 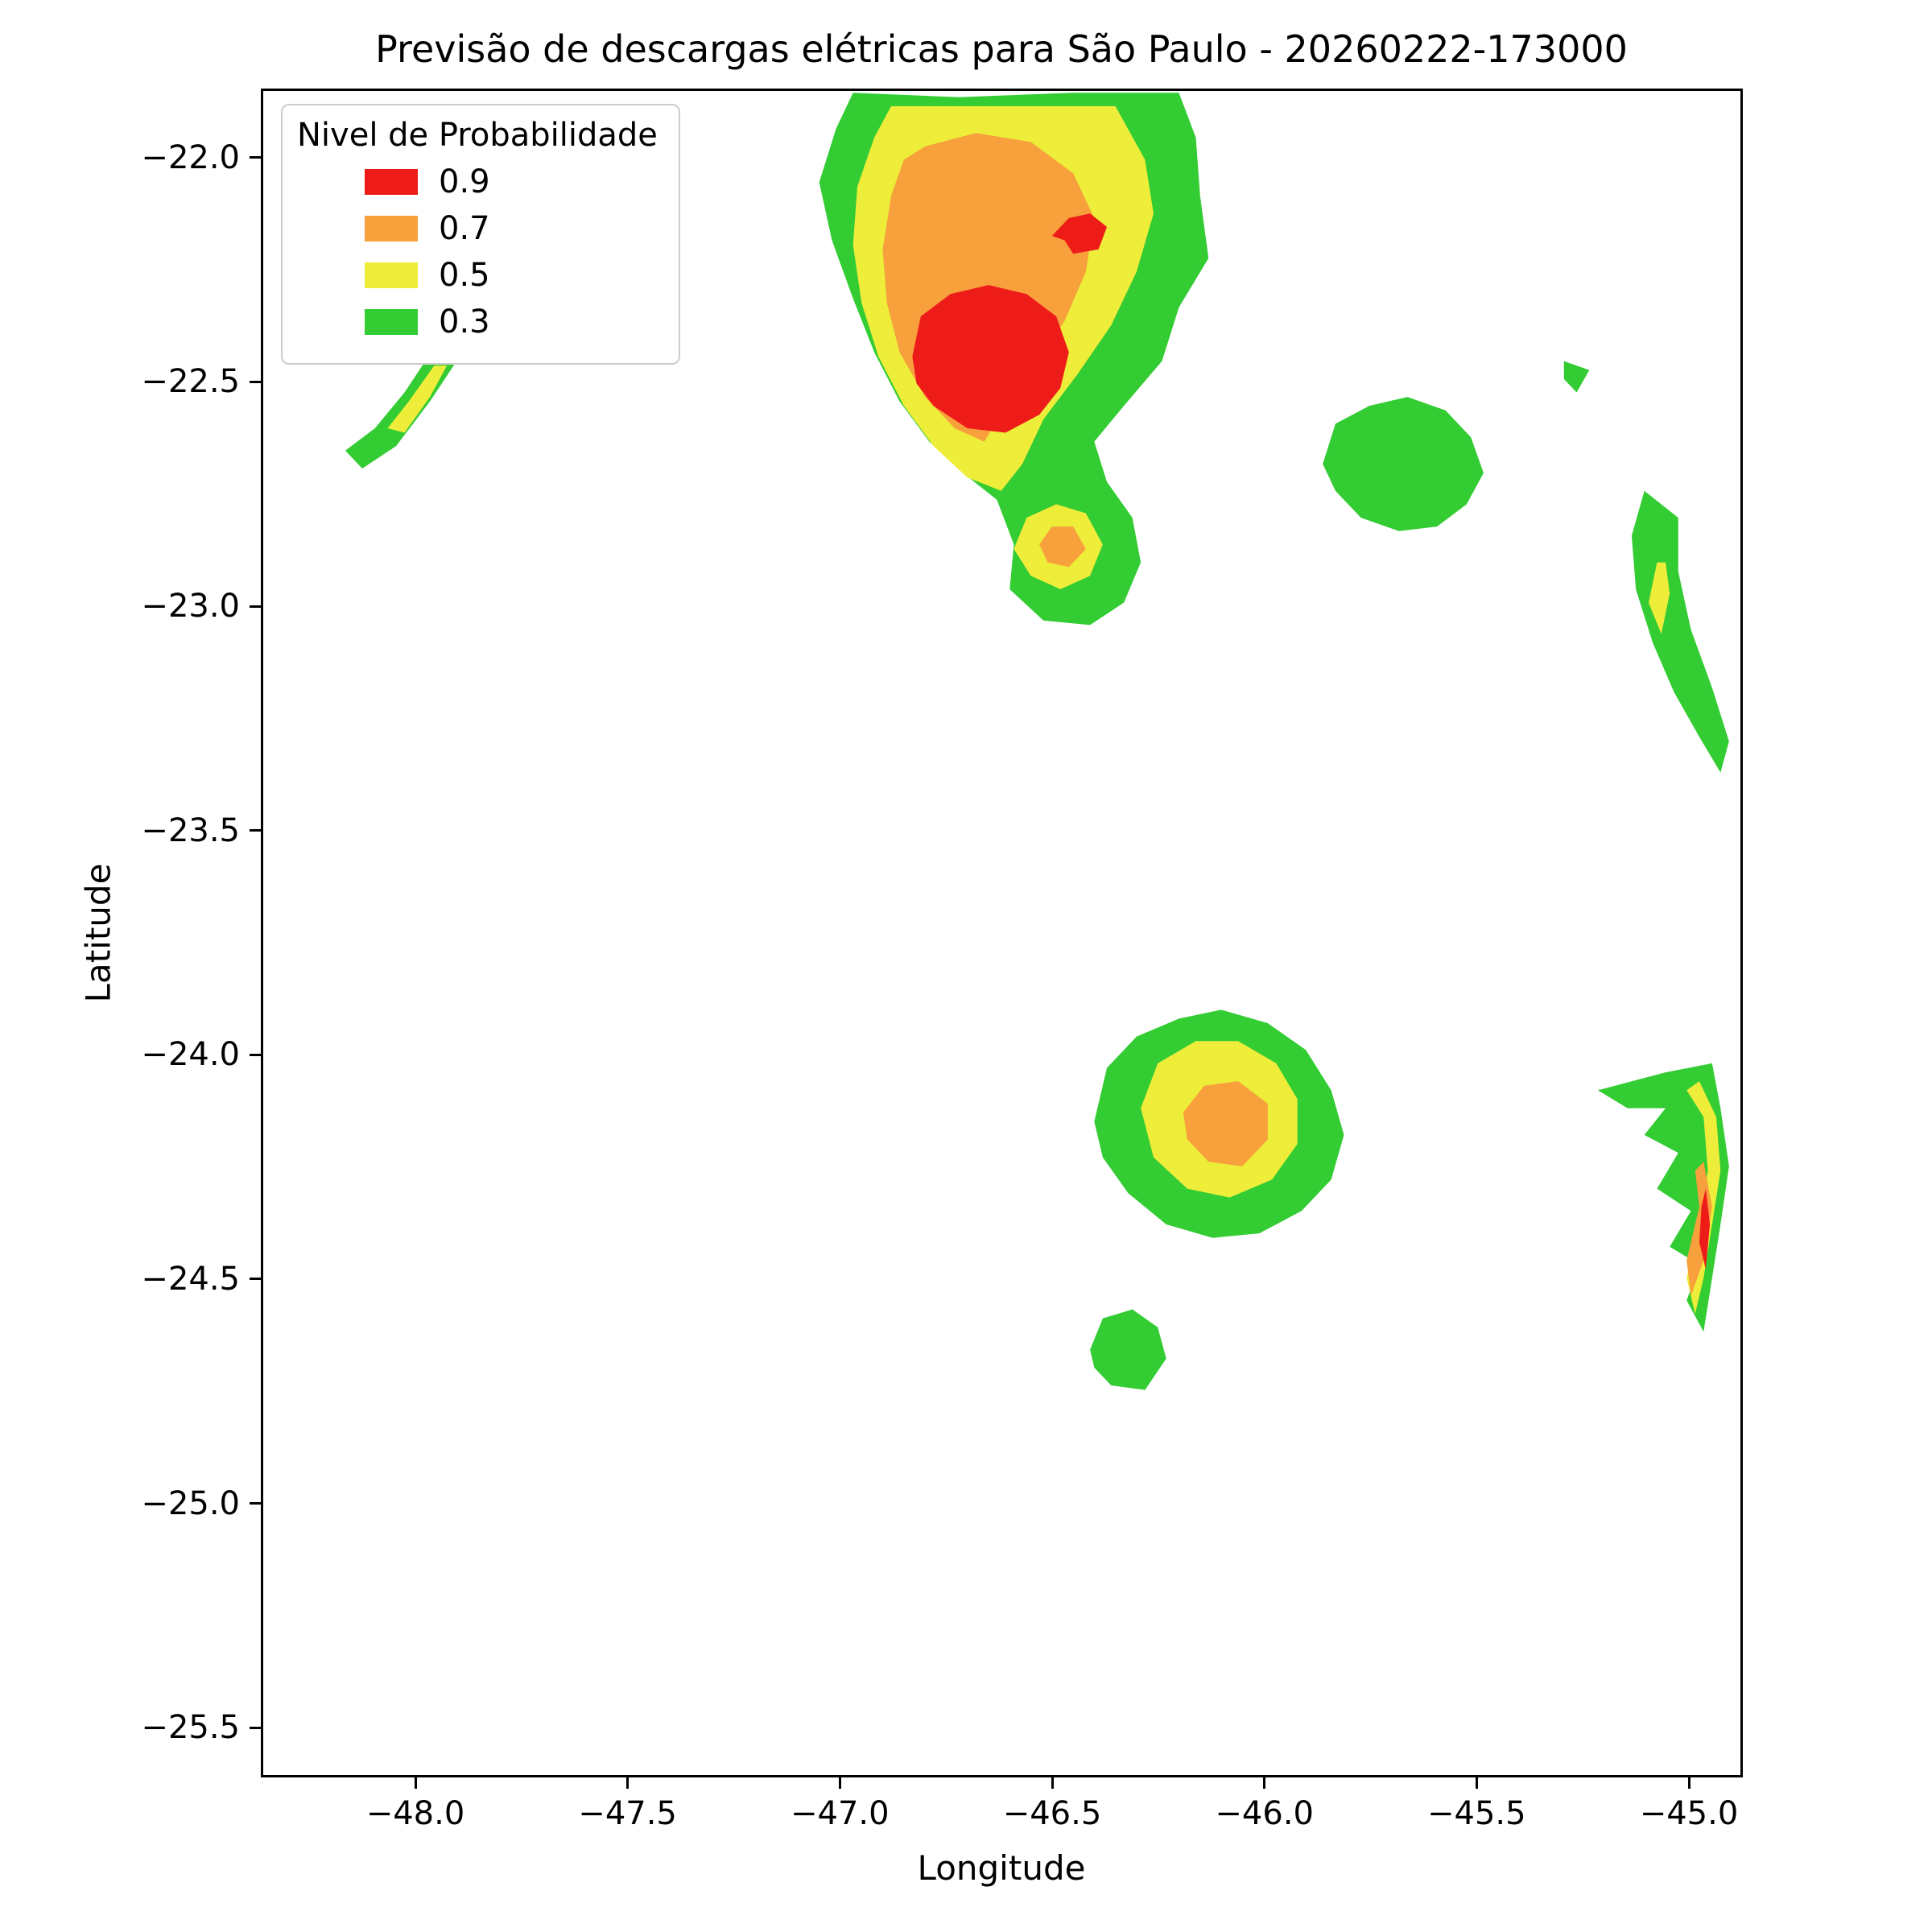 I want to click on x-axis-label: Longitude, so click(x=1001, y=1868).